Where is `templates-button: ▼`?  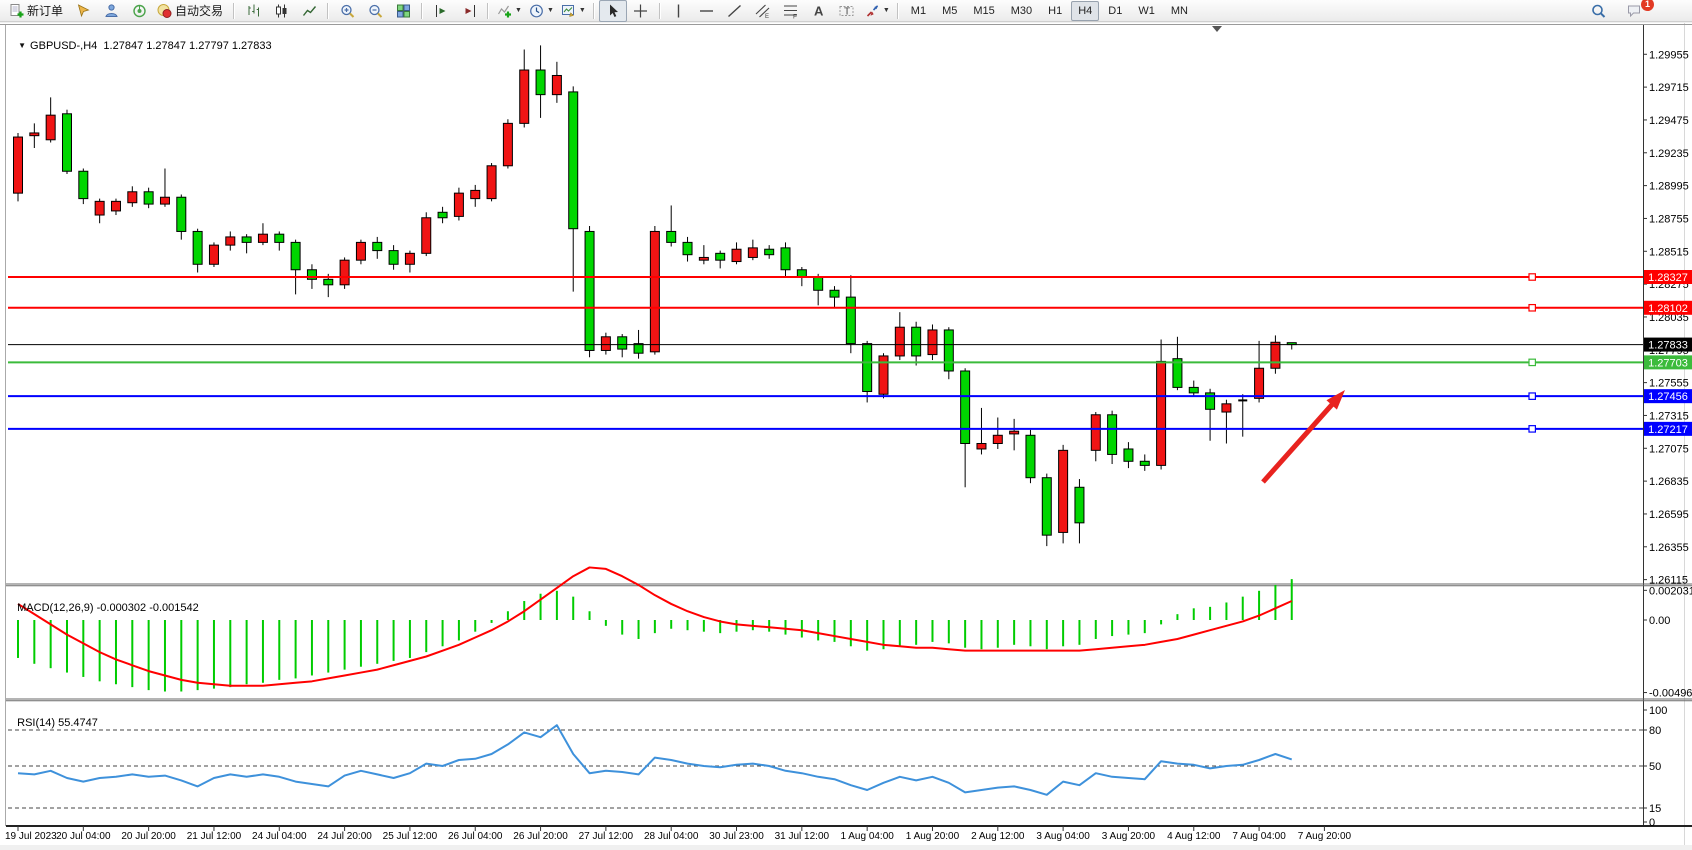
templates-button: ▼ is located at coordinates (573, 11).